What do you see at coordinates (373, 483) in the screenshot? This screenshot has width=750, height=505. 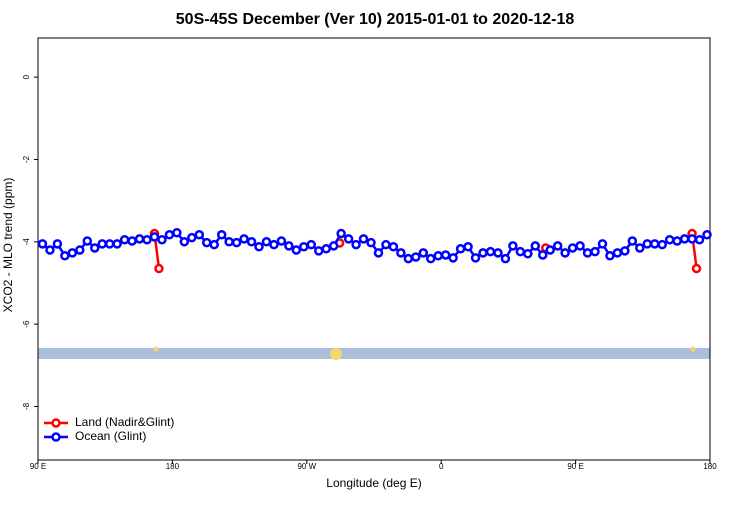 I see `x-axis-label: Longitude (deg E)` at bounding box center [373, 483].